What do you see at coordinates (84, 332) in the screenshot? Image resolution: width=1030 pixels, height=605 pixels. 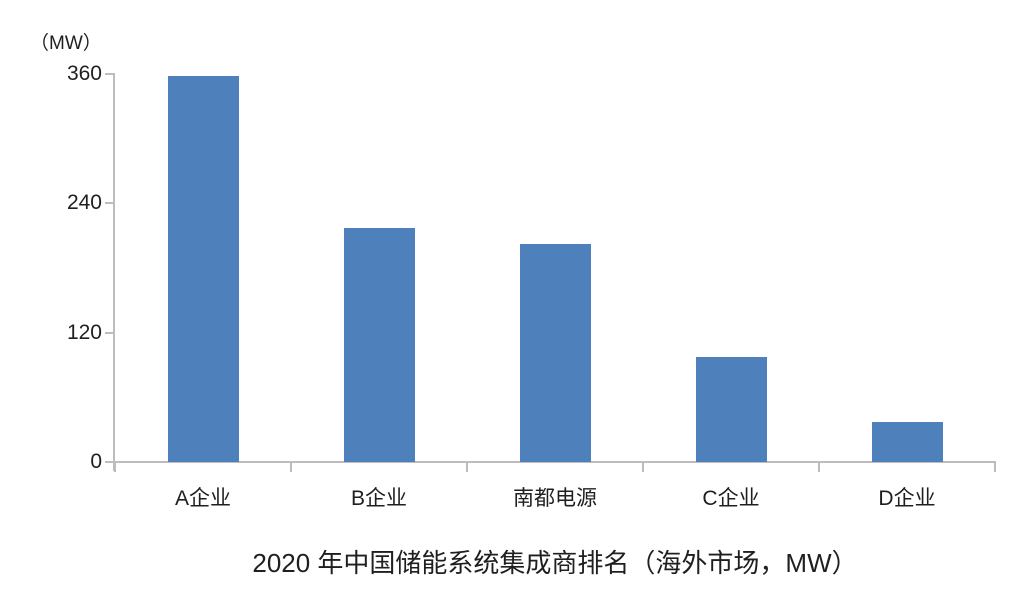 I see `y-tick-label-120: 120` at bounding box center [84, 332].